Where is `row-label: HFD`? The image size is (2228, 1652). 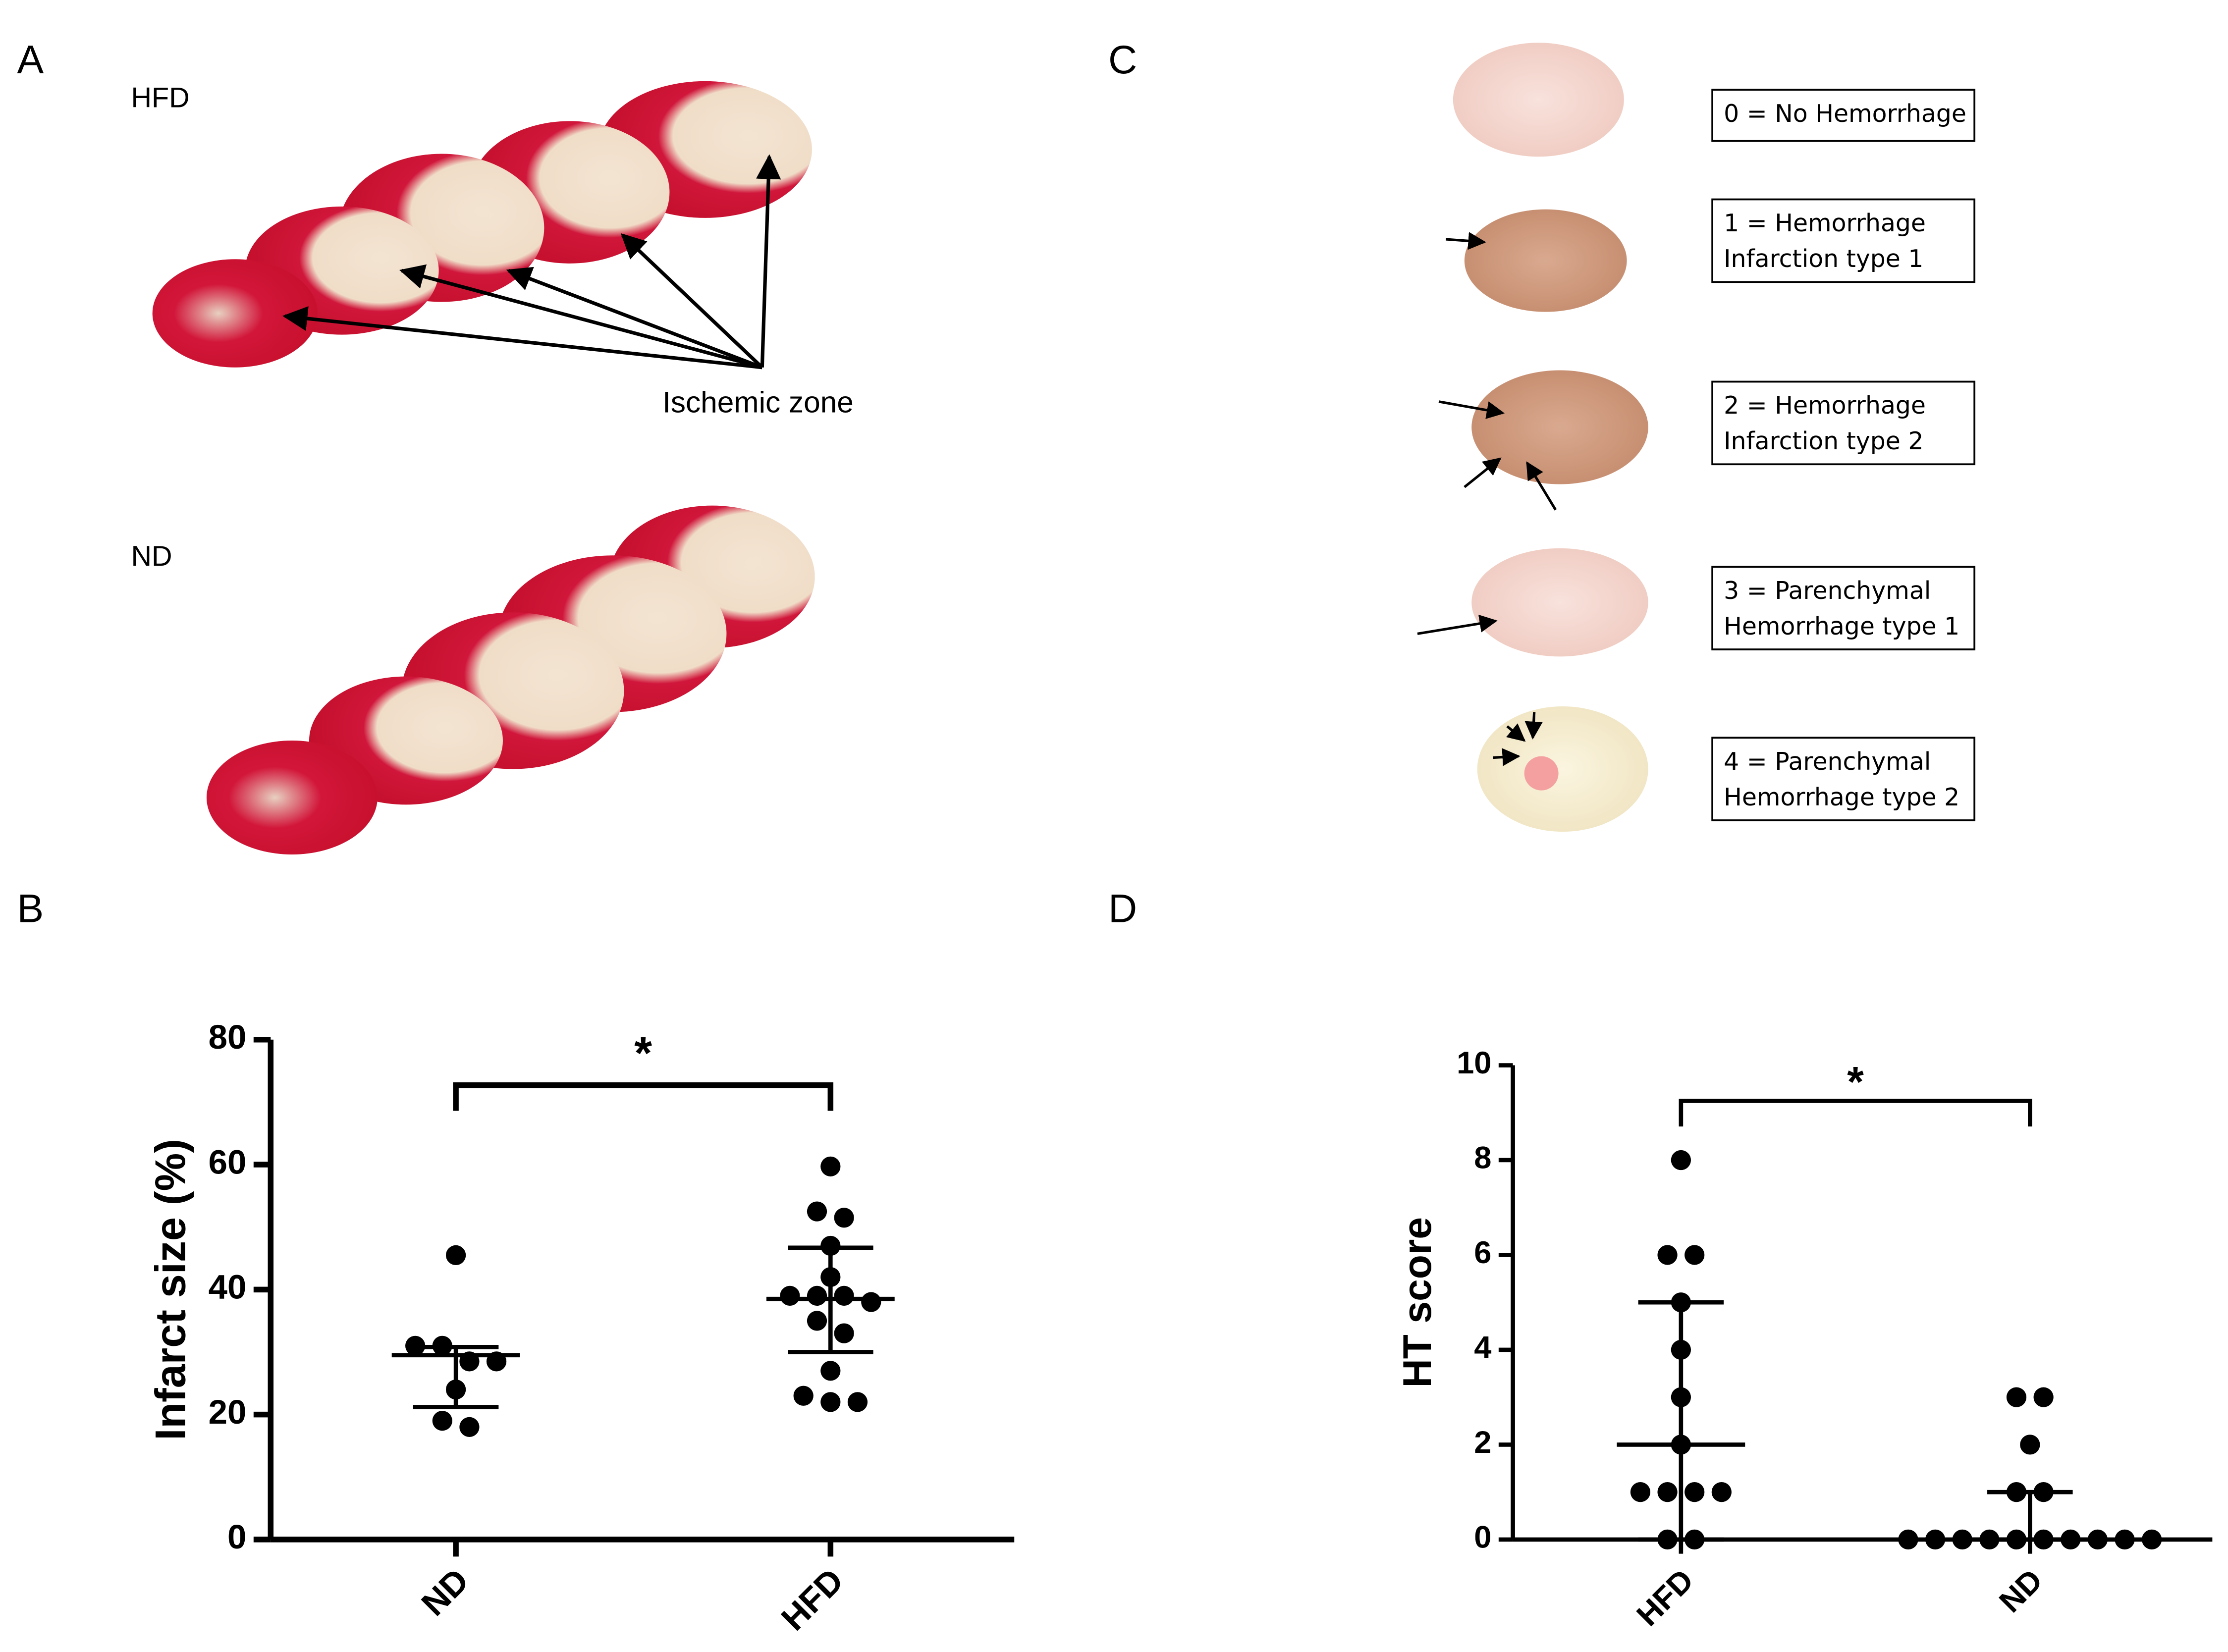 row-label: HFD is located at coordinates (160, 97).